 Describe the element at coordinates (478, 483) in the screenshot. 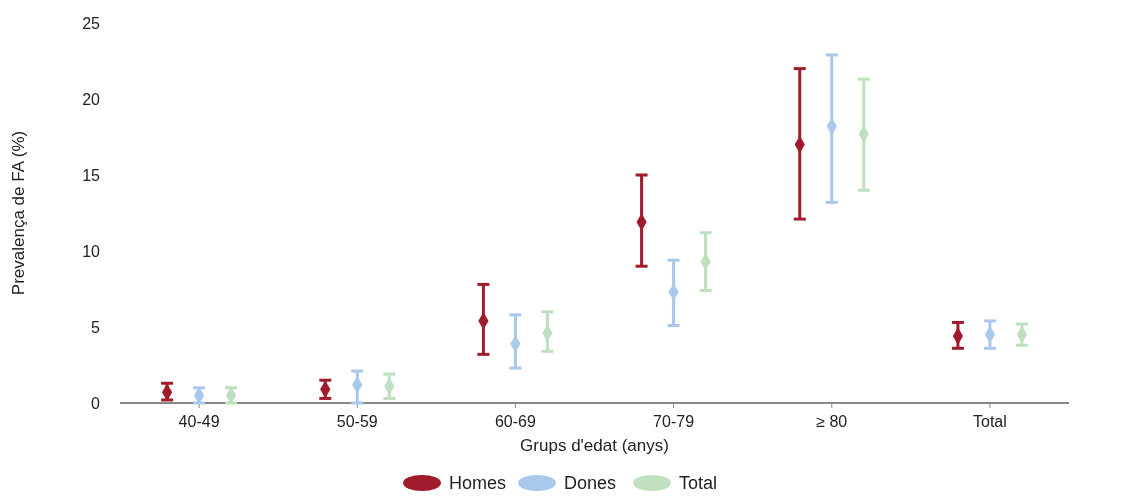

I see `legend-label: Homes` at that location.